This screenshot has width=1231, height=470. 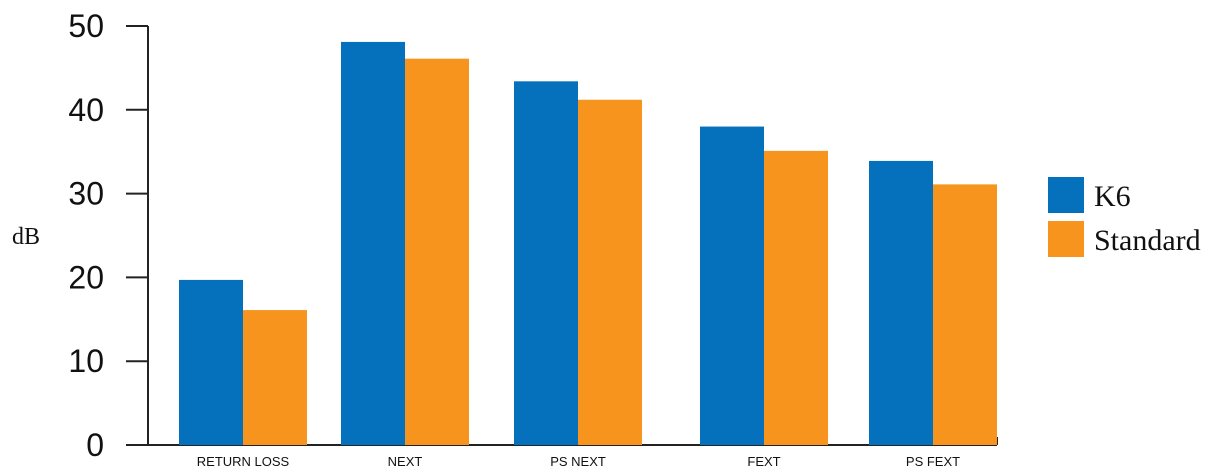 What do you see at coordinates (1124, 217) in the screenshot?
I see `legend: K6 Standard` at bounding box center [1124, 217].